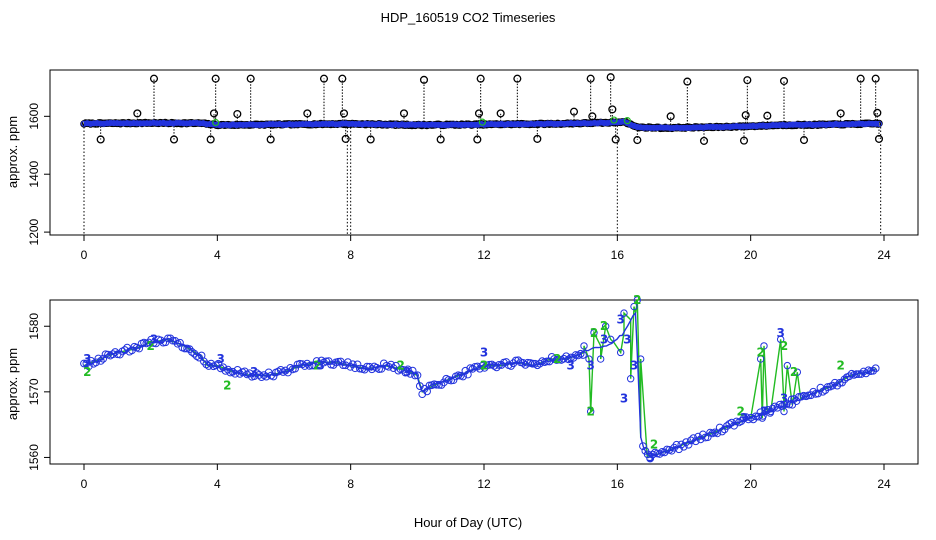  I want to click on x-axis-label: Hour of Day (UTC), so click(468, 522).